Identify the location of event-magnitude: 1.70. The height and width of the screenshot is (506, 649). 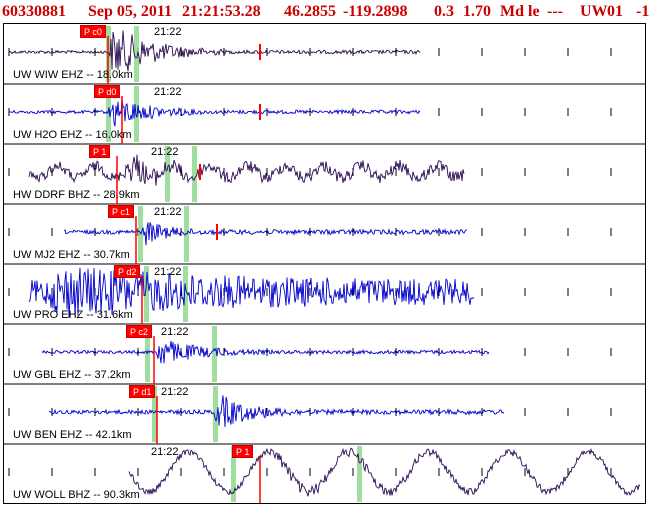
(477, 11).